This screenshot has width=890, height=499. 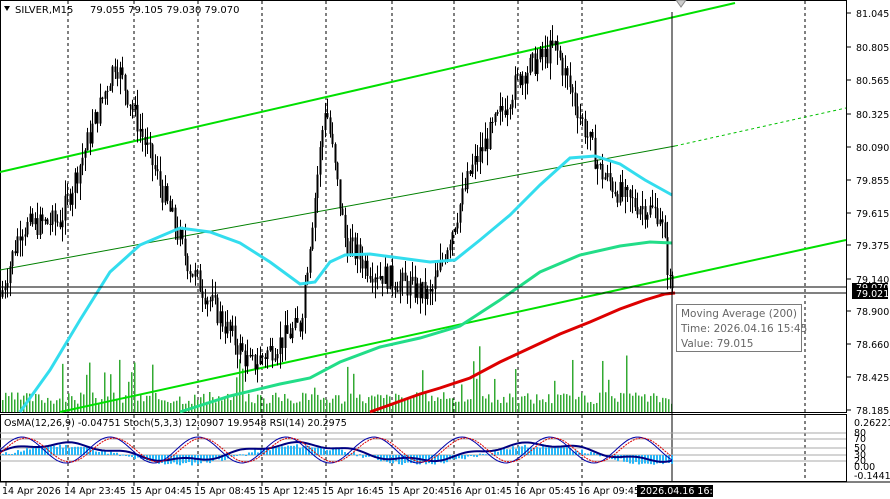 What do you see at coordinates (165, 10) in the screenshot?
I see `ohlc-values: 79.055 79.105 79.030 79.070` at bounding box center [165, 10].